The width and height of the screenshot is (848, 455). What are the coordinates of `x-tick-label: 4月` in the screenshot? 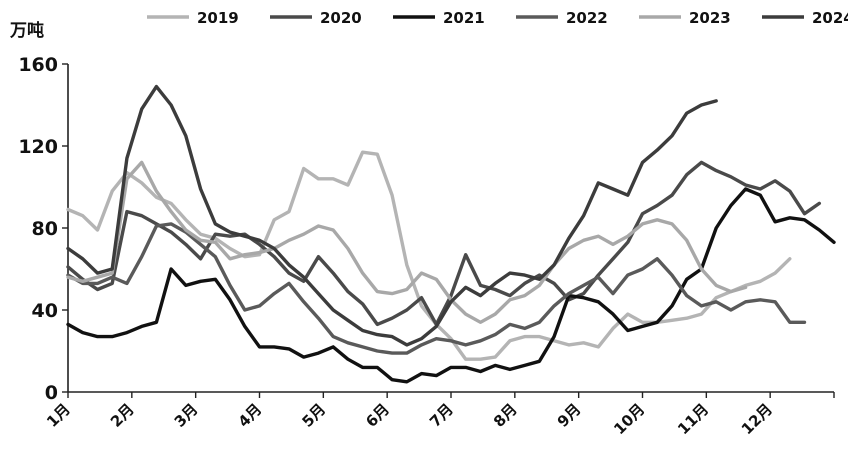 It's located at (250, 415).